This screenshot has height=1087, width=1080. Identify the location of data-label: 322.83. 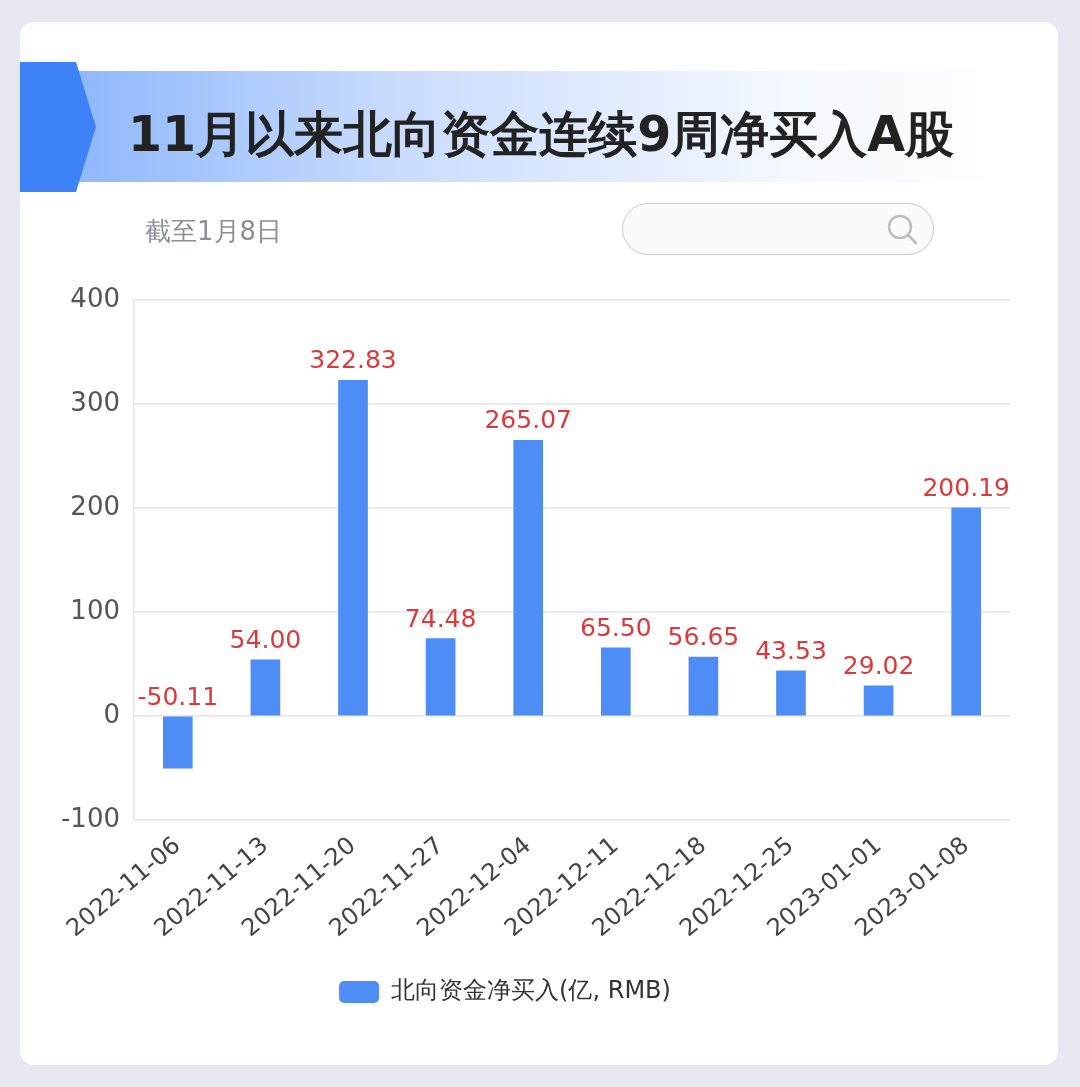
(353, 360).